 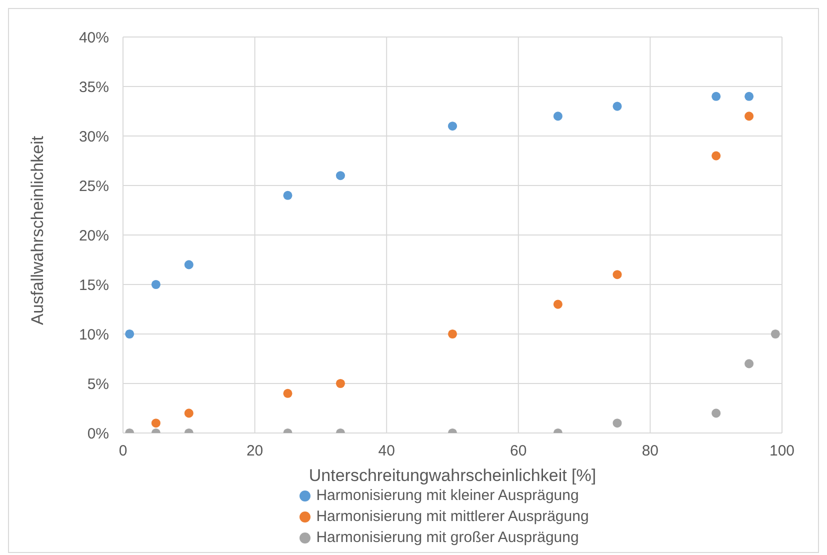 What do you see at coordinates (447, 495) in the screenshot?
I see `legend-label: Harmonisierung mit kleiner Ausprägung` at bounding box center [447, 495].